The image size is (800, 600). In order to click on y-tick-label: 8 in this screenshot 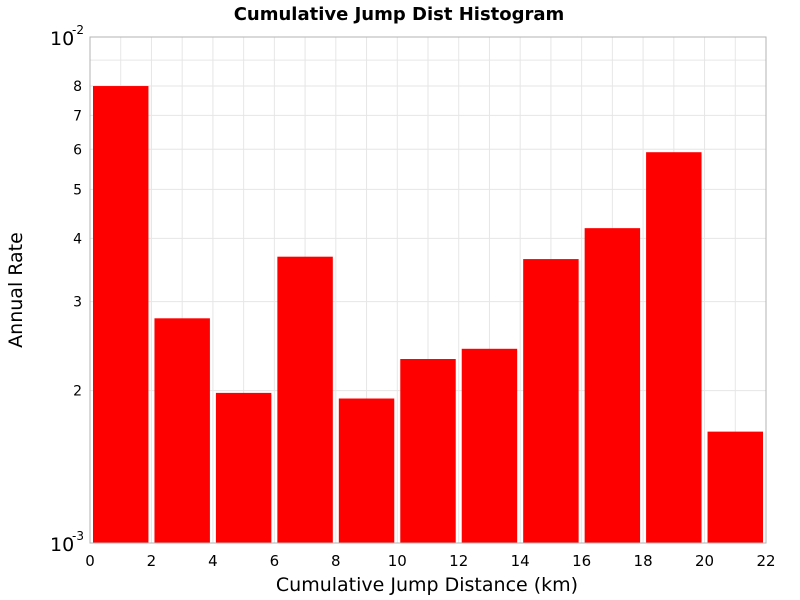, I will do `click(77, 87)`.